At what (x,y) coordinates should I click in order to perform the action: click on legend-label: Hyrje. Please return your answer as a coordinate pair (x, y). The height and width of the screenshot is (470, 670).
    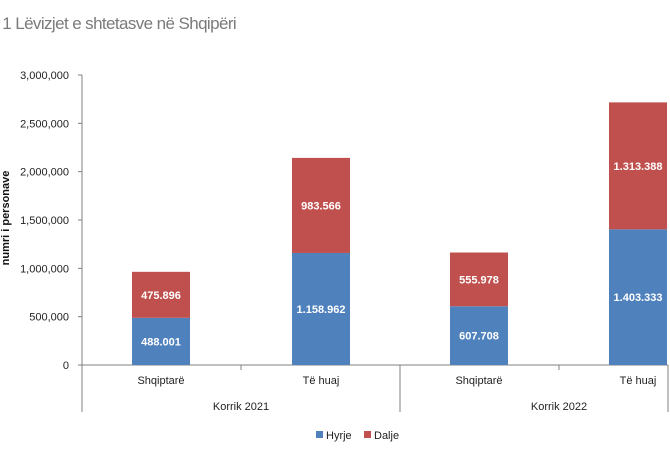
    Looking at the image, I should click on (339, 436).